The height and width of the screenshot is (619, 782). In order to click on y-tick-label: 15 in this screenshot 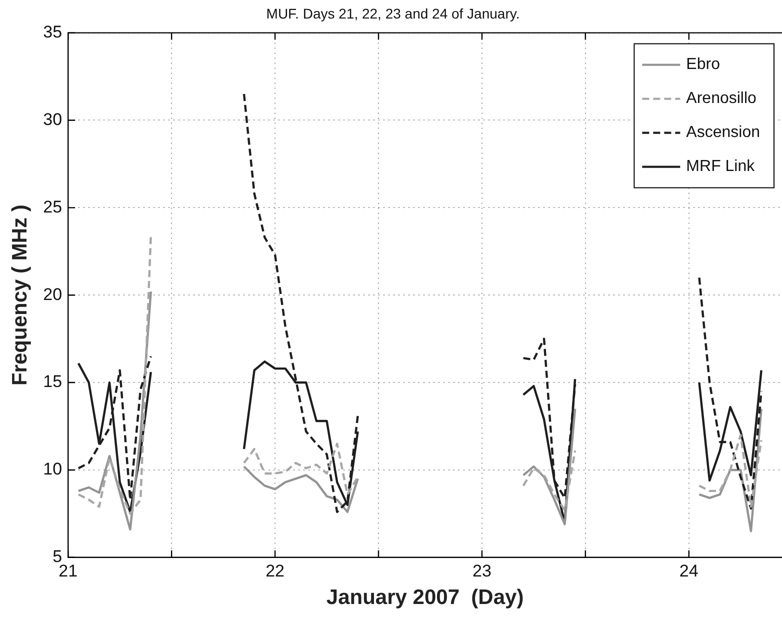, I will do `click(52, 382)`.